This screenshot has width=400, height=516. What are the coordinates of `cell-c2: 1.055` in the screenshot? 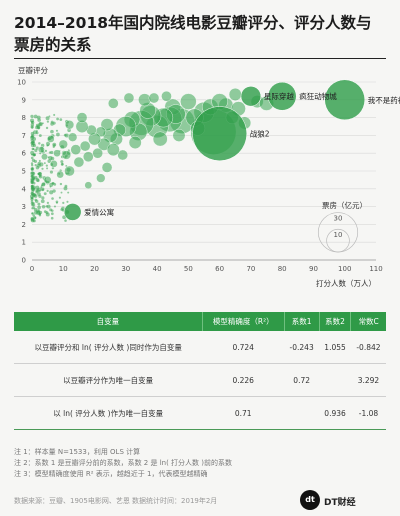 It's located at (335, 347).